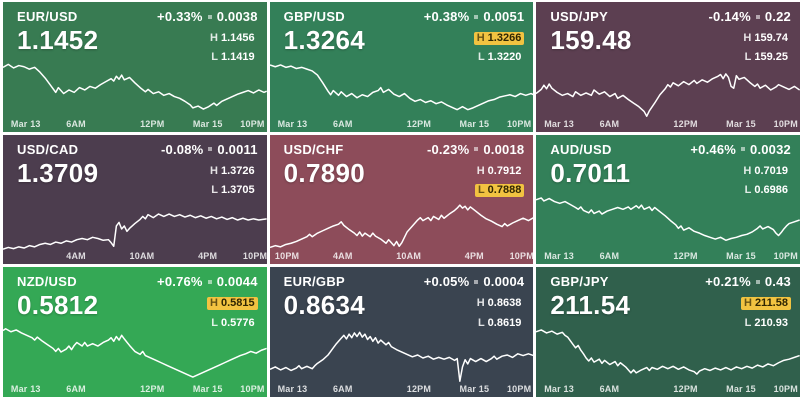 This screenshot has width=800, height=401. I want to click on change-row: -0.08% 0.0011, so click(209, 149).